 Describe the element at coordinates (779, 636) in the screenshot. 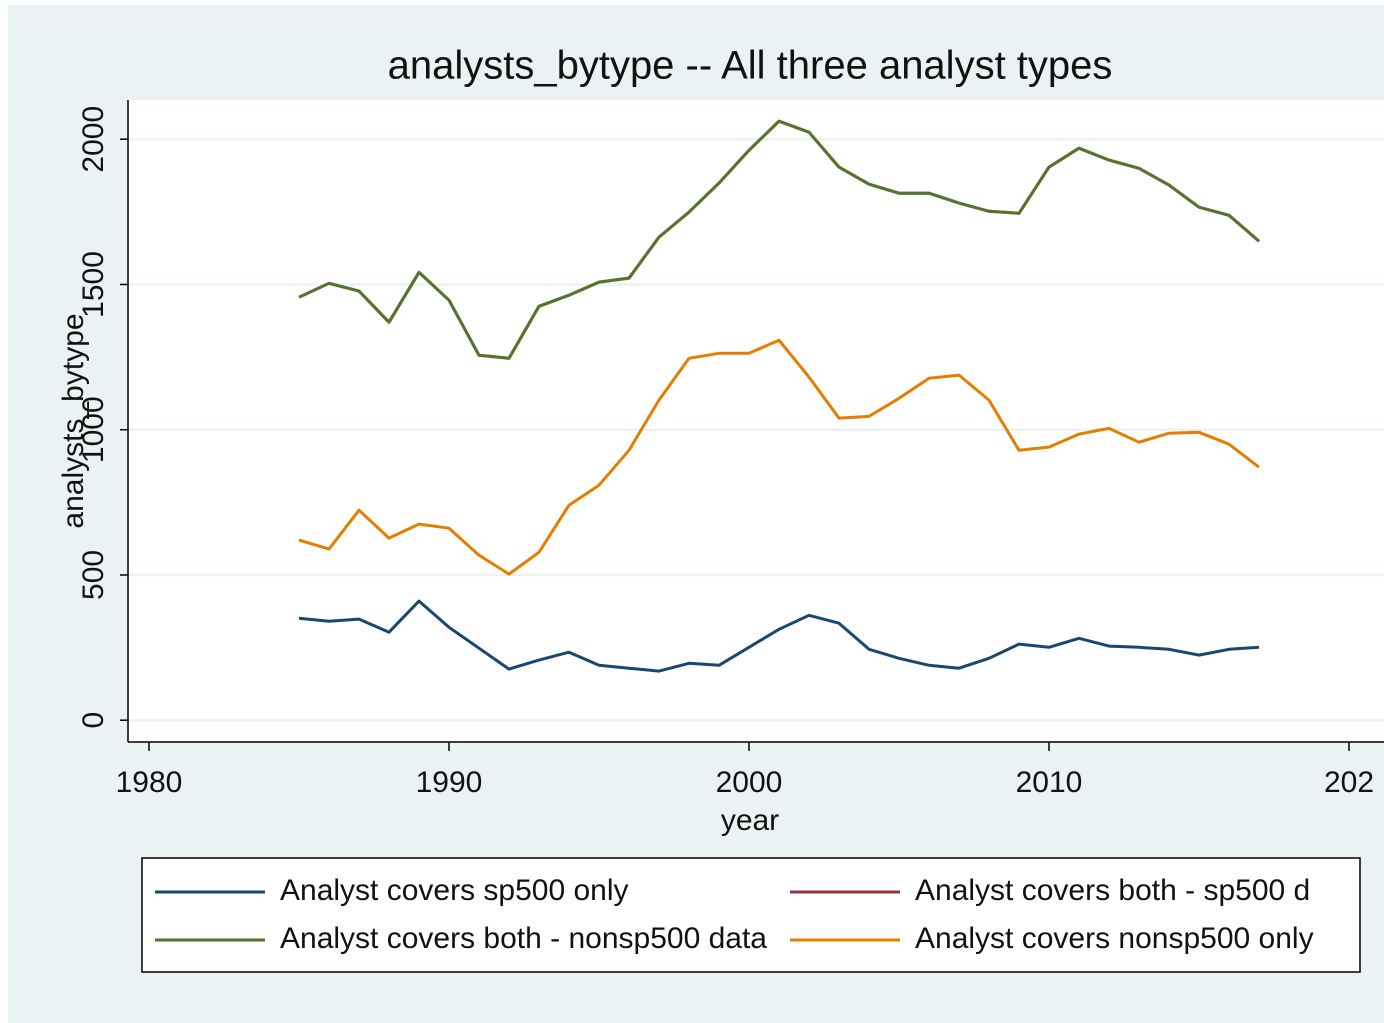

I see `series-line` at that location.